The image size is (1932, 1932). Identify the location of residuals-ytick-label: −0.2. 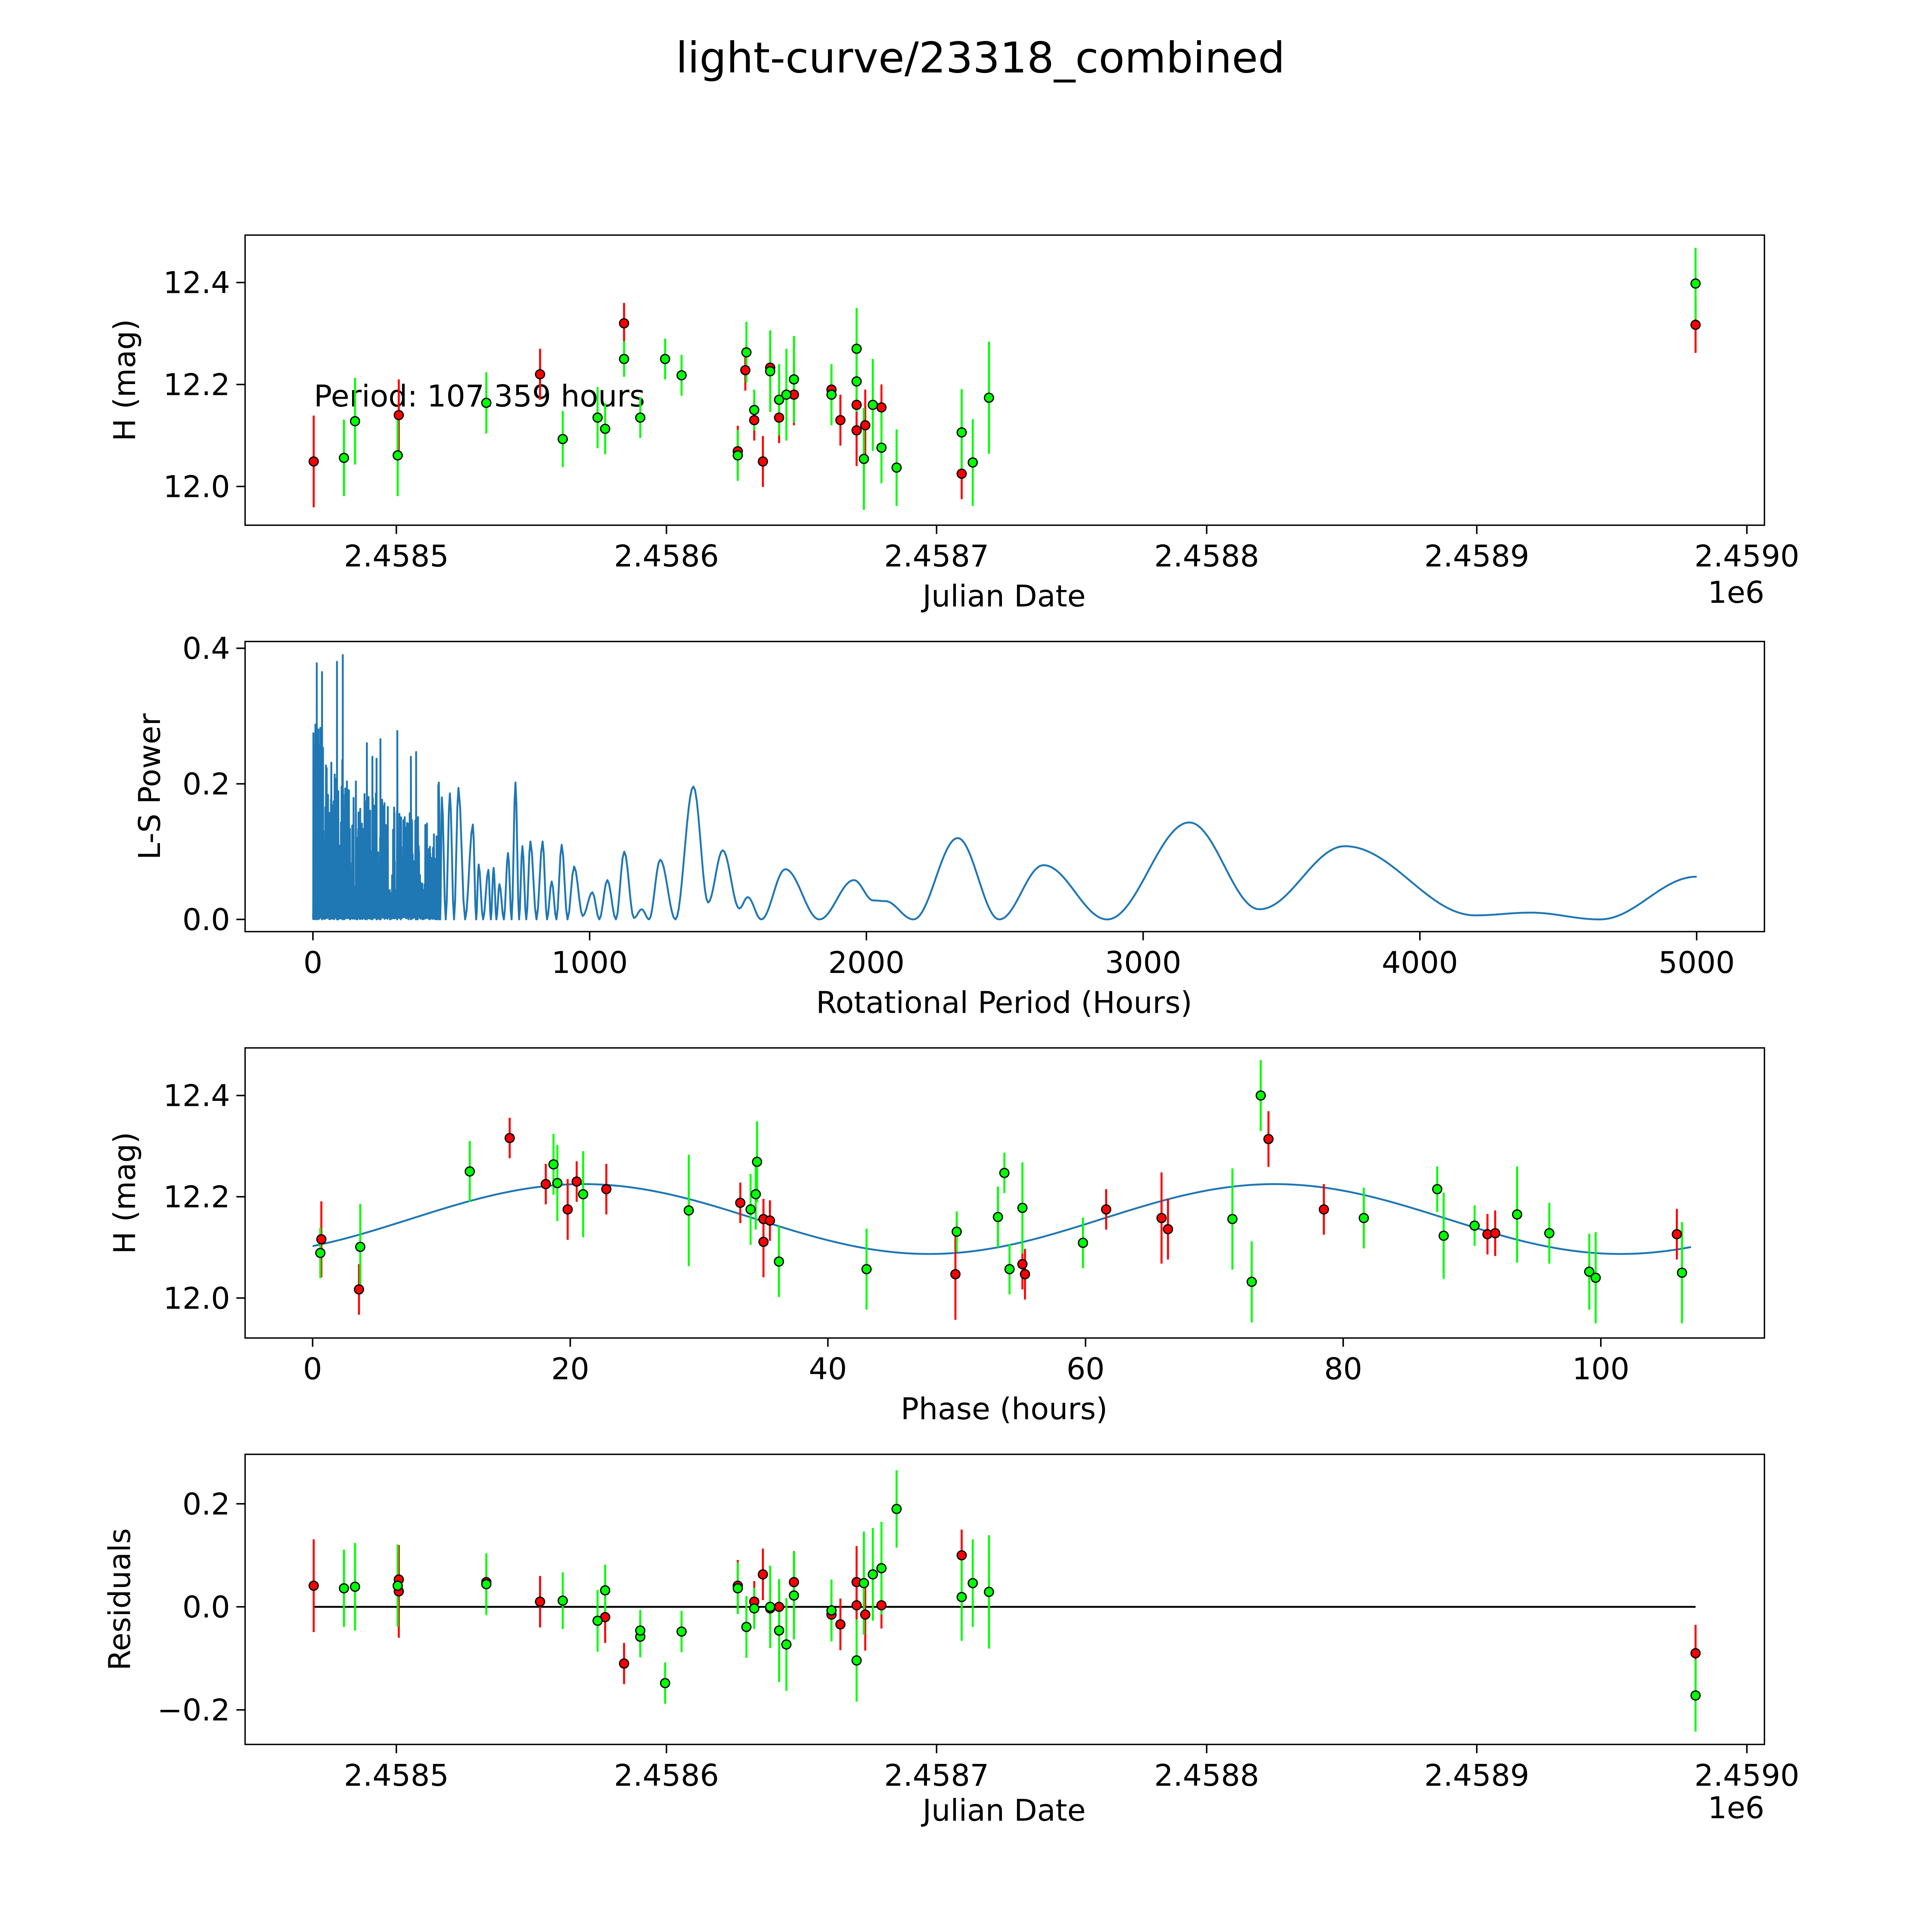
(193, 1711).